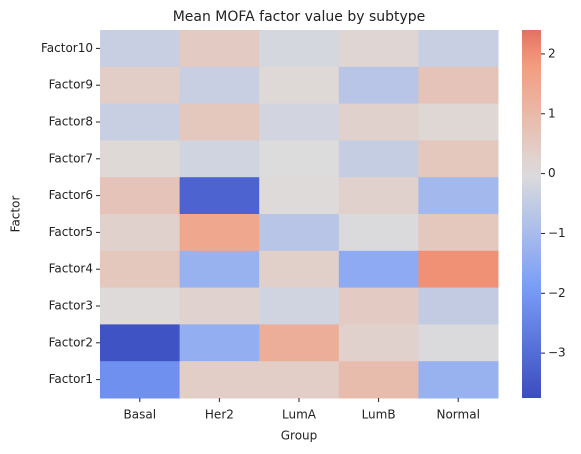 This screenshot has height=454, width=581. What do you see at coordinates (299, 17) in the screenshot?
I see `chart-title: Mean MOFA factor value by subtype` at bounding box center [299, 17].